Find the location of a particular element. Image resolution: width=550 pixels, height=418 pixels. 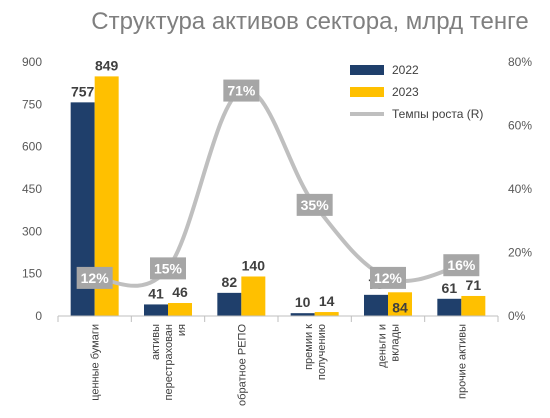

y-tick-label: 900 is located at coordinates (32, 62).